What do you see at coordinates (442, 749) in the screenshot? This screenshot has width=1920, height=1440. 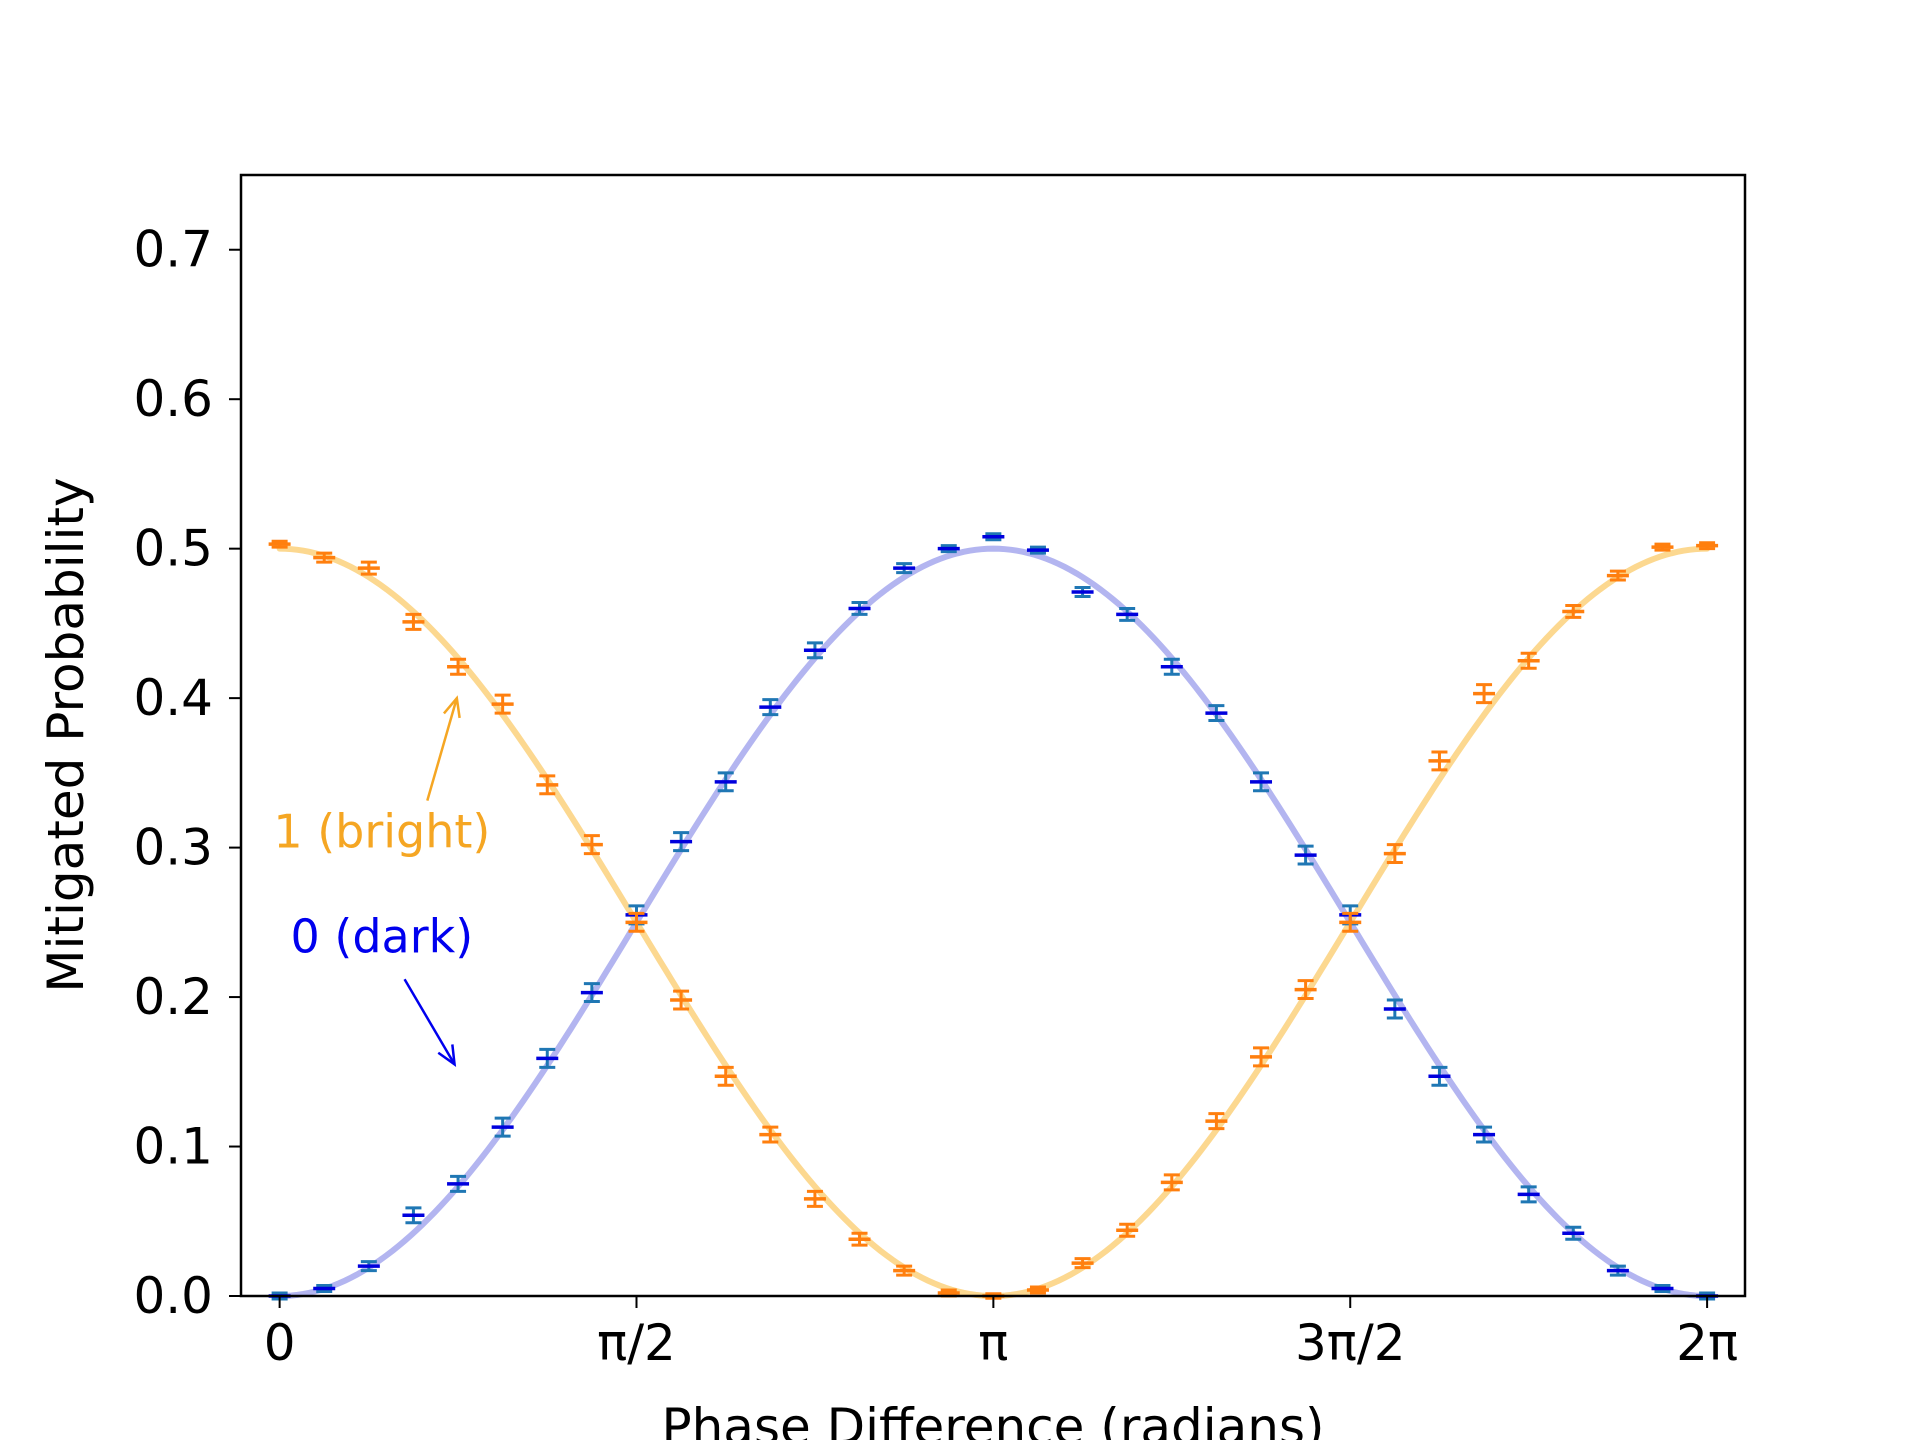 I see `annotation-arrow-bright` at bounding box center [442, 749].